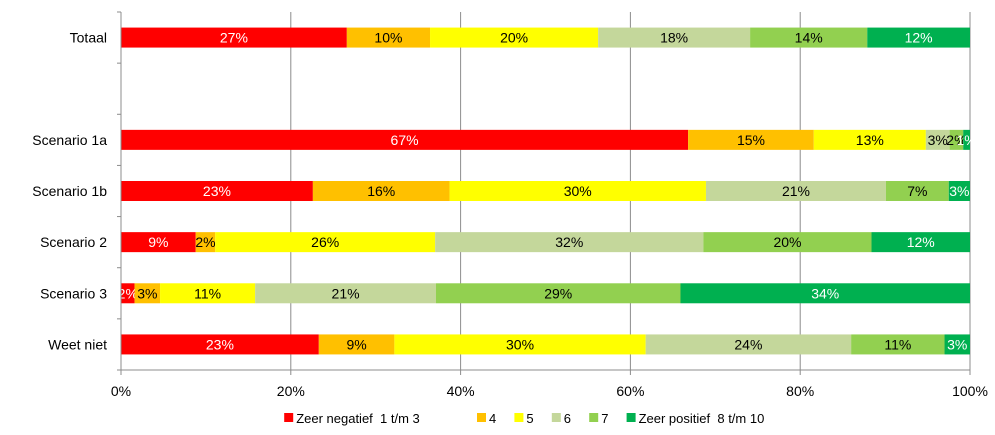  I want to click on category-label: Scenario 1b, so click(69, 191).